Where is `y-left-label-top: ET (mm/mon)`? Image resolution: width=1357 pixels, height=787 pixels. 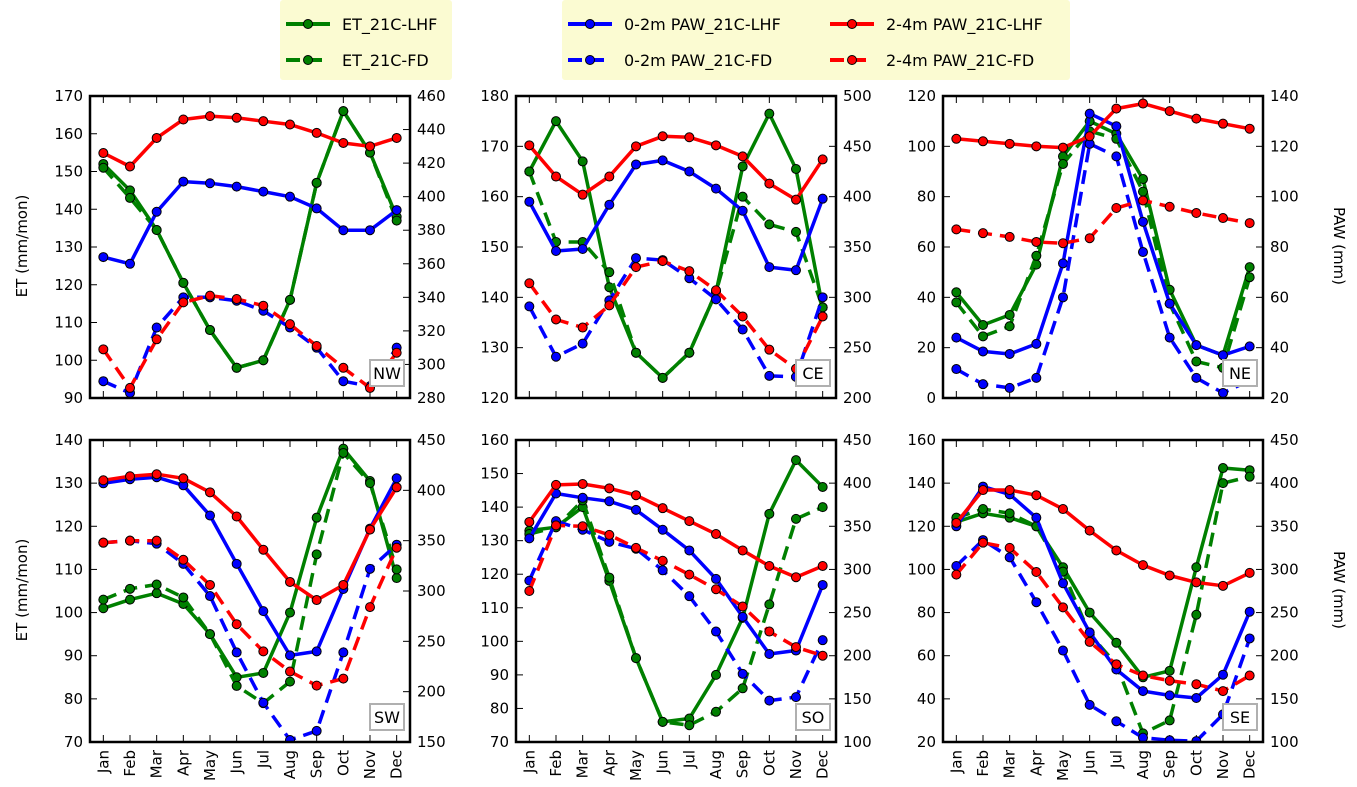
y-left-label-top: ET (mm/mon) is located at coordinates (22, 246).